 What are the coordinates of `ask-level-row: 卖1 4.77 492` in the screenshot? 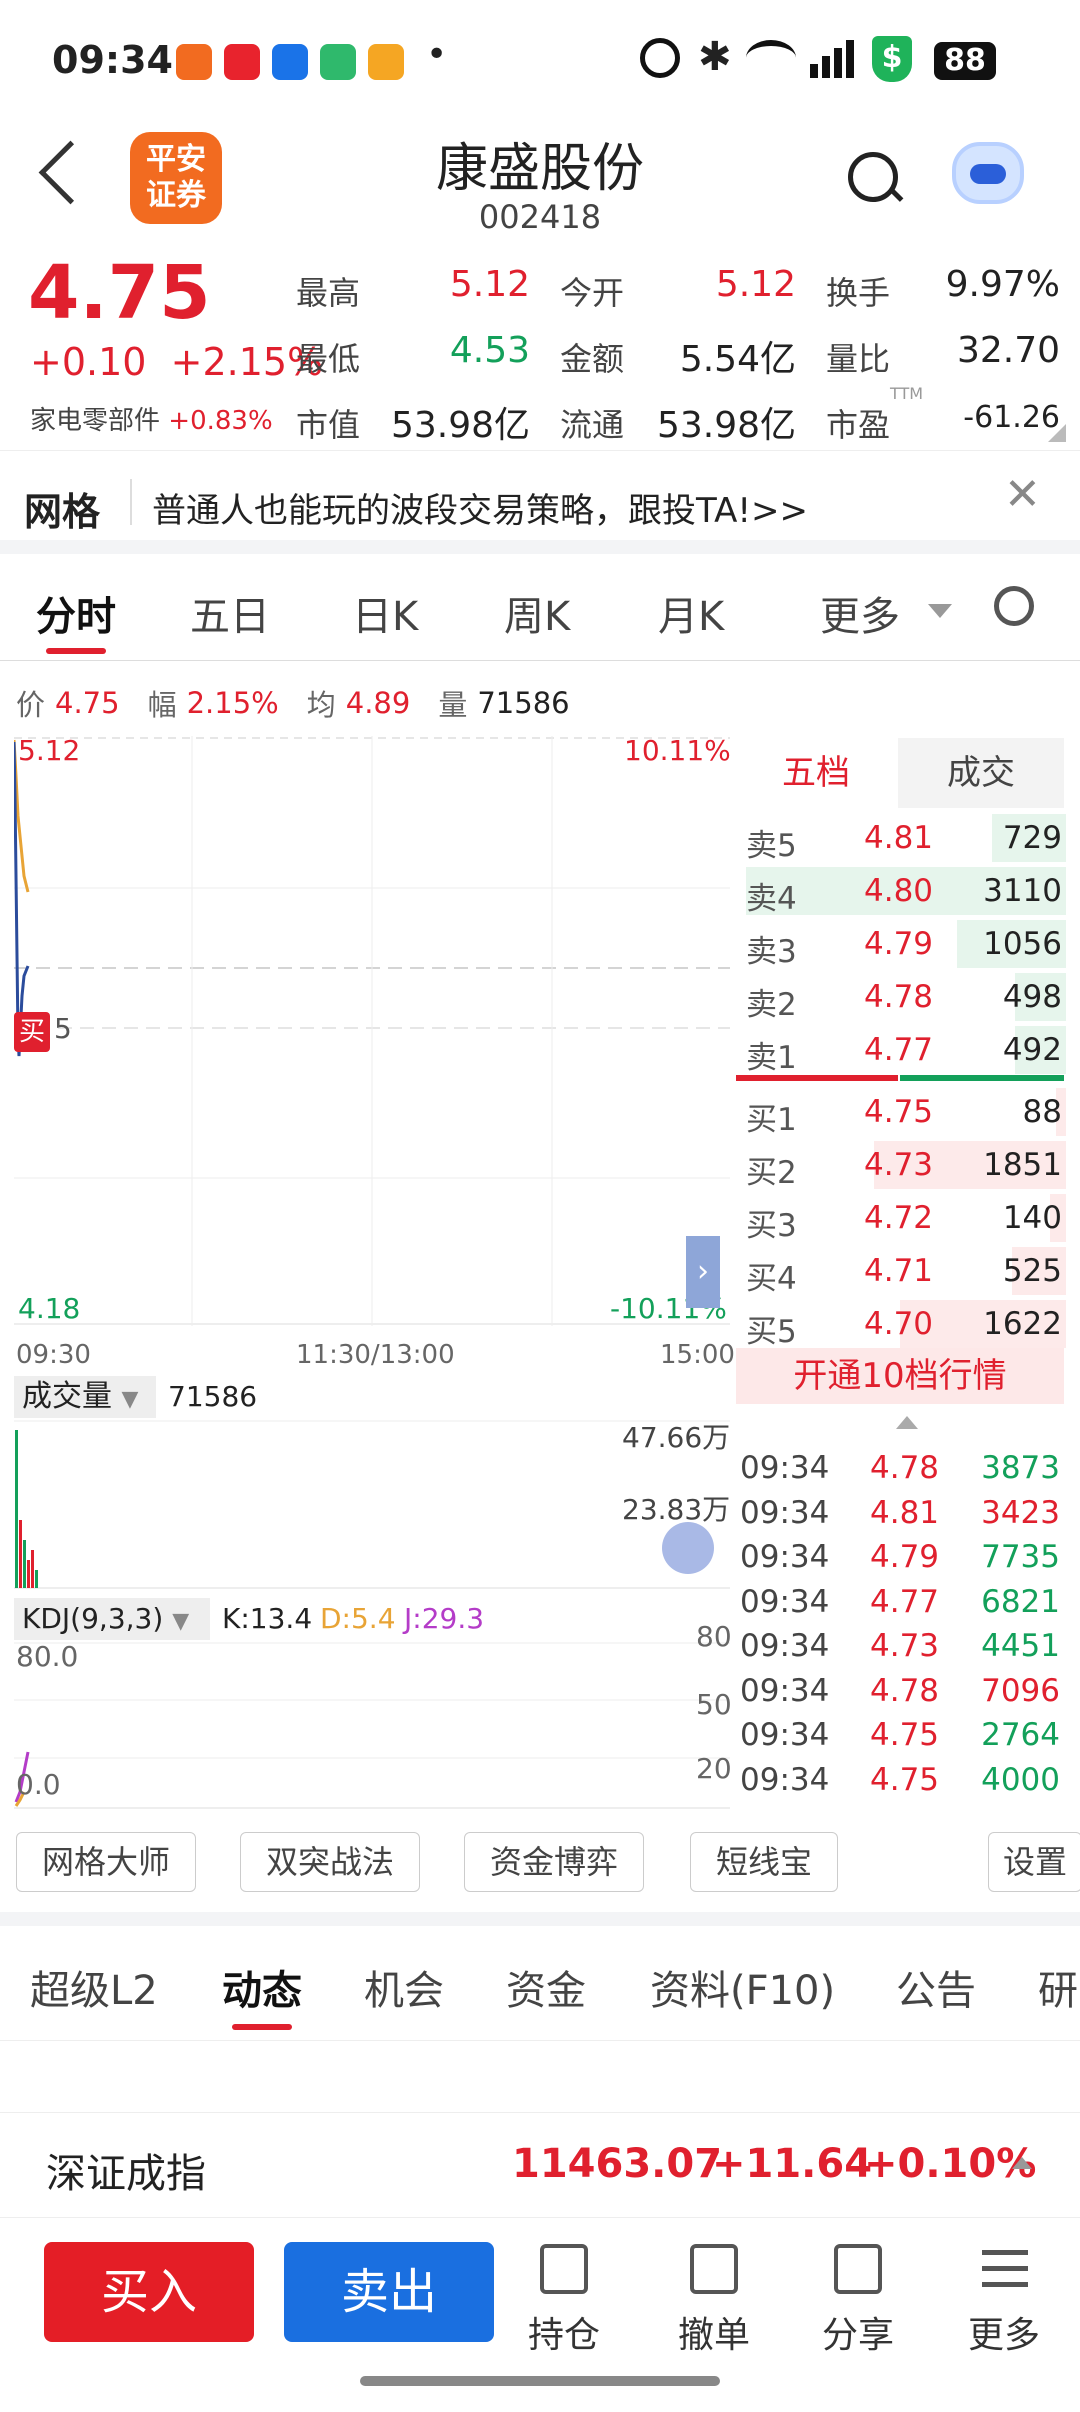 It's located at (903, 1050).